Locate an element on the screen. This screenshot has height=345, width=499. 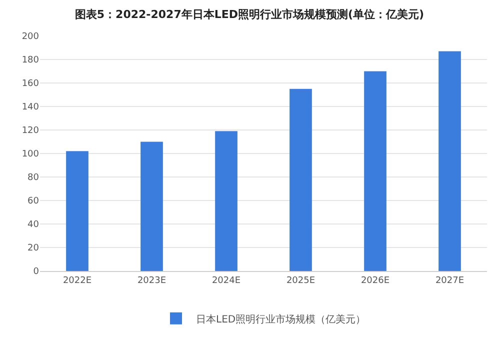
y-tick-label: 0 is located at coordinates (36, 272).